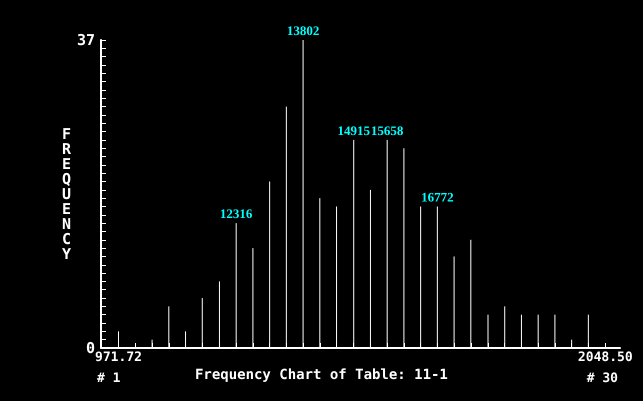 The image size is (643, 401). Describe the element at coordinates (605, 357) in the screenshot. I see `x-tick-label: 2048.50` at that location.